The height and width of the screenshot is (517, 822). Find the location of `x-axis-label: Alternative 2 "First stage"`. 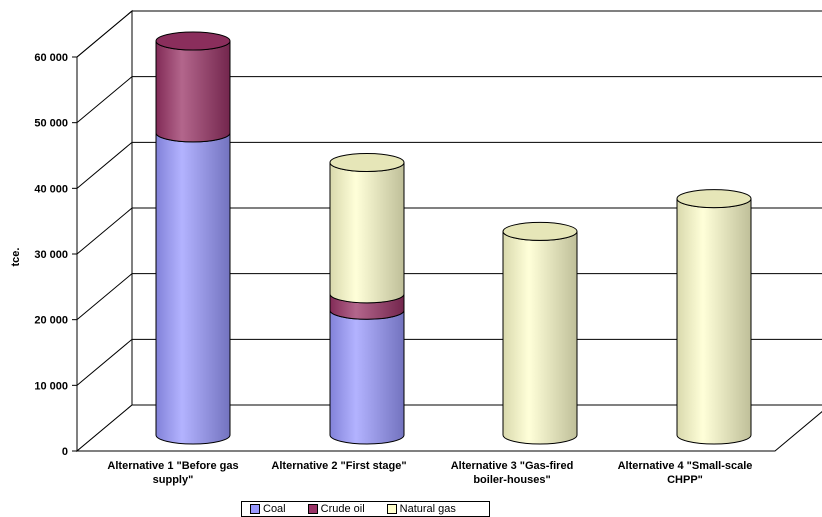

x-axis-label: Alternative 2 "First stage" is located at coordinates (338, 466).